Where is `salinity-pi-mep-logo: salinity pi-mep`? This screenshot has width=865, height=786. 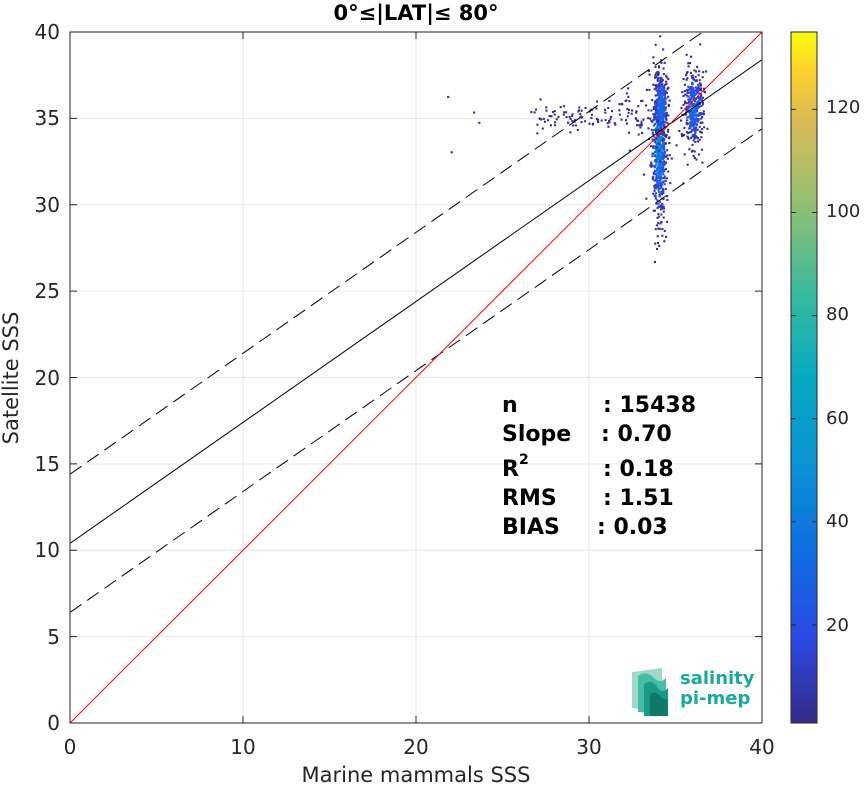 salinity-pi-mep-logo: salinity pi-mep is located at coordinates (693, 692).